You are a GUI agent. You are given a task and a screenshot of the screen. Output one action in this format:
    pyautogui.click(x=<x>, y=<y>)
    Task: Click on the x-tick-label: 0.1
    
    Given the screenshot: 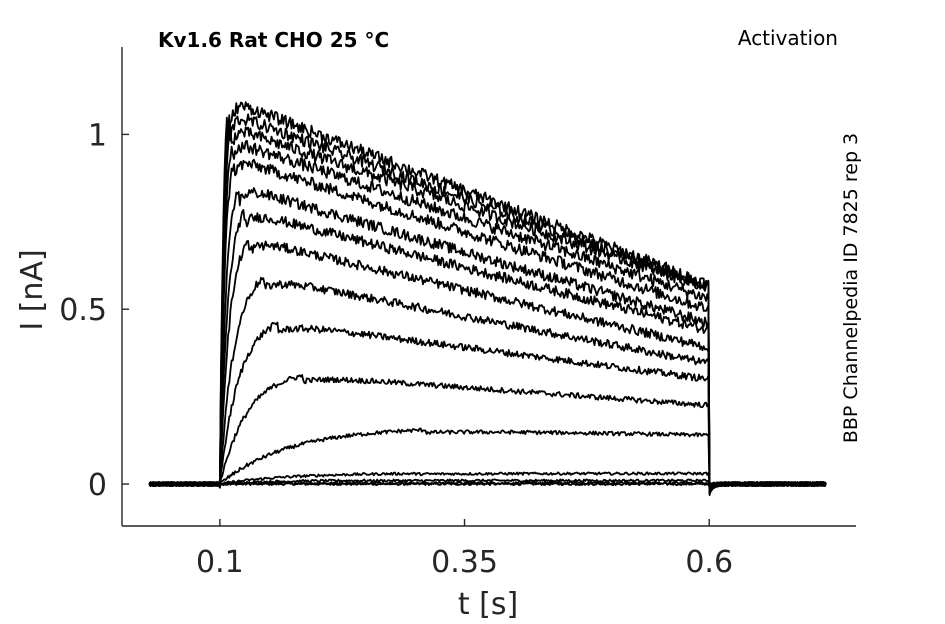 What is the action you would take?
    pyautogui.click(x=220, y=562)
    